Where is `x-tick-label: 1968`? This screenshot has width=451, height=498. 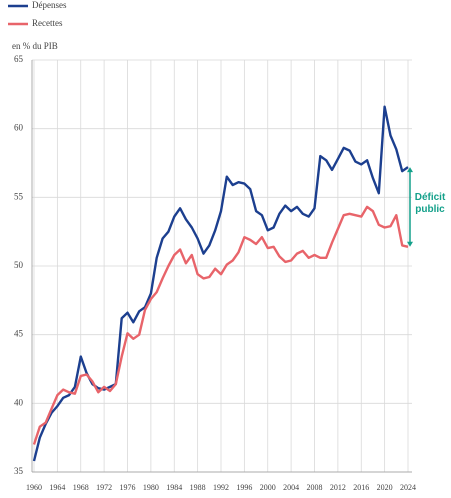 x-tick-label: 1968 is located at coordinates (81, 487).